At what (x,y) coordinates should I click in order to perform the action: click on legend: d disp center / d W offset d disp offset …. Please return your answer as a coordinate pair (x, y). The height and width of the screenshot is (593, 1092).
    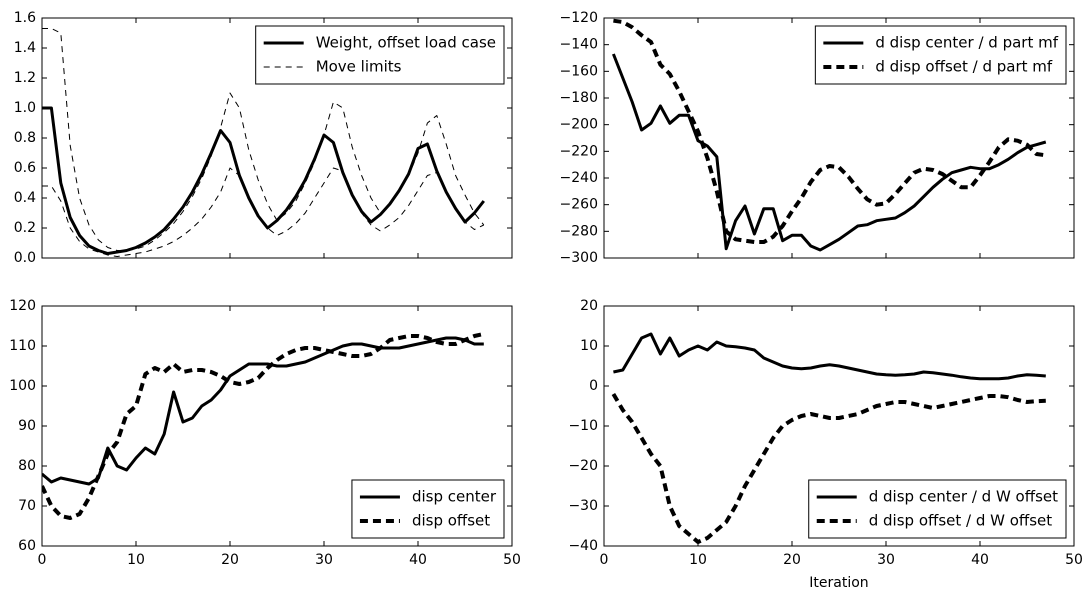
    Looking at the image, I should click on (937, 509).